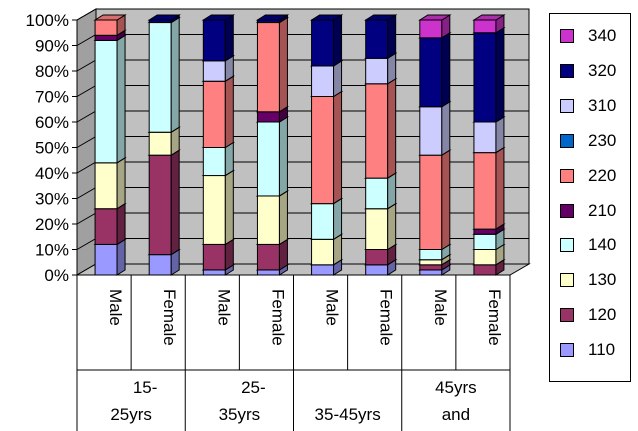 The height and width of the screenshot is (431, 638). I want to click on plot-floor, so click(303, 269).